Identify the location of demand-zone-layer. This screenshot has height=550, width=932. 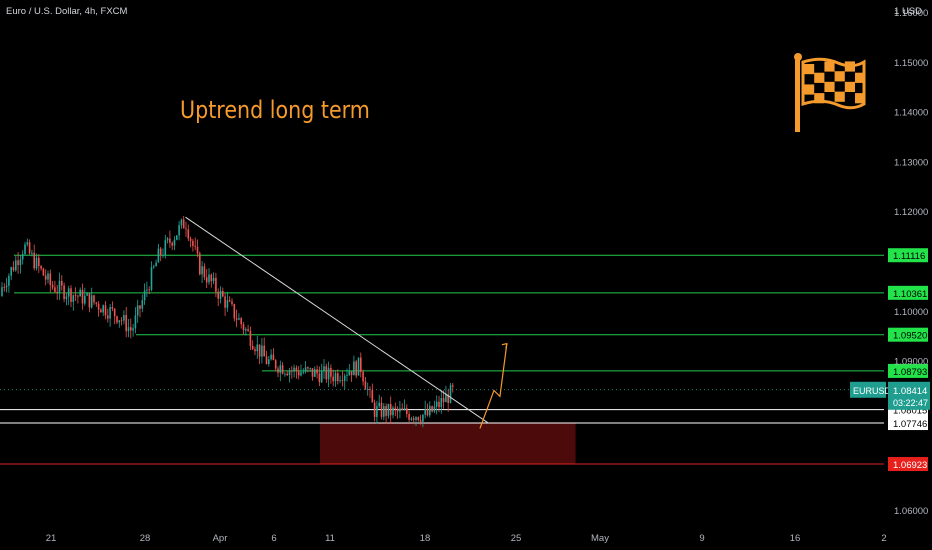
(448, 444).